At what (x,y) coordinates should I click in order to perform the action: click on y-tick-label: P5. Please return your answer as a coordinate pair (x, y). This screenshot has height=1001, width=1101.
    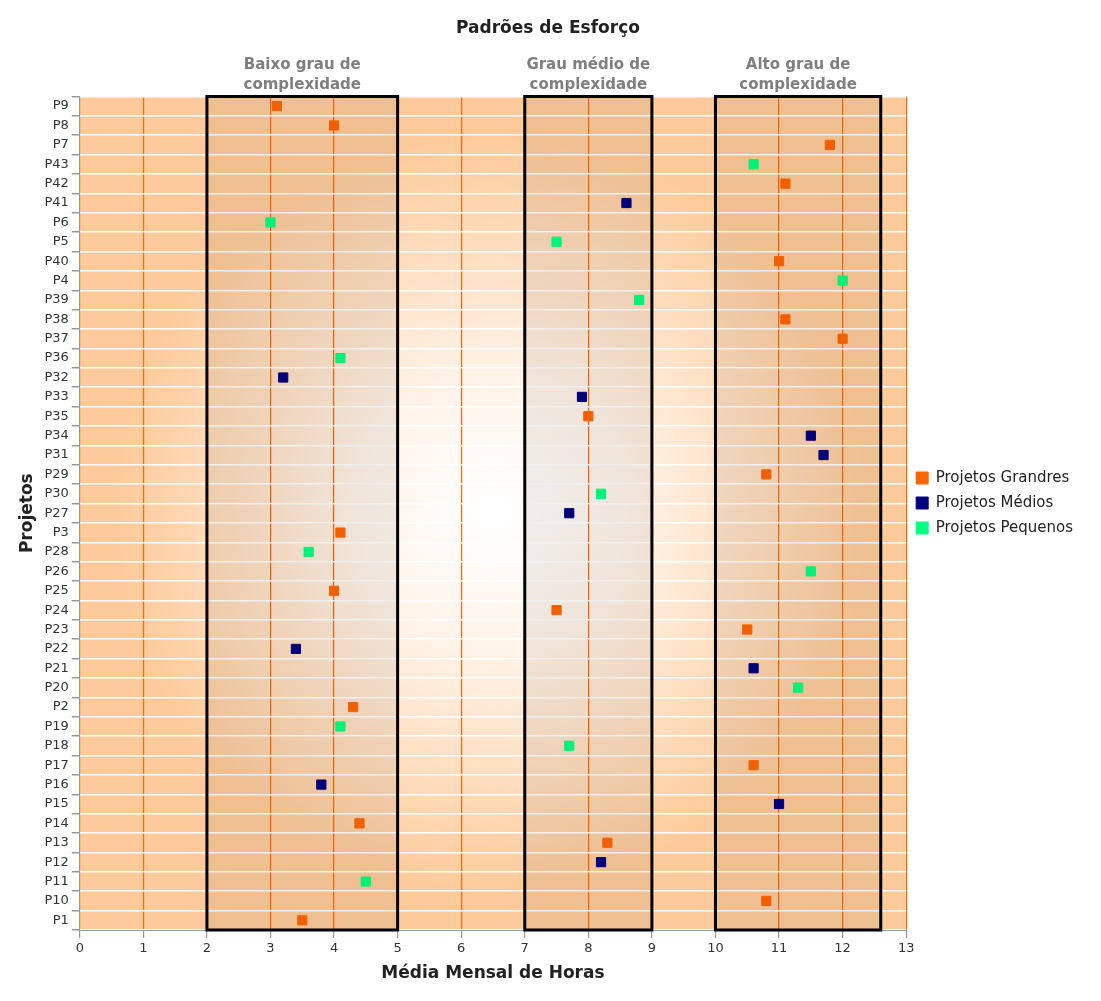
    Looking at the image, I should click on (60, 241).